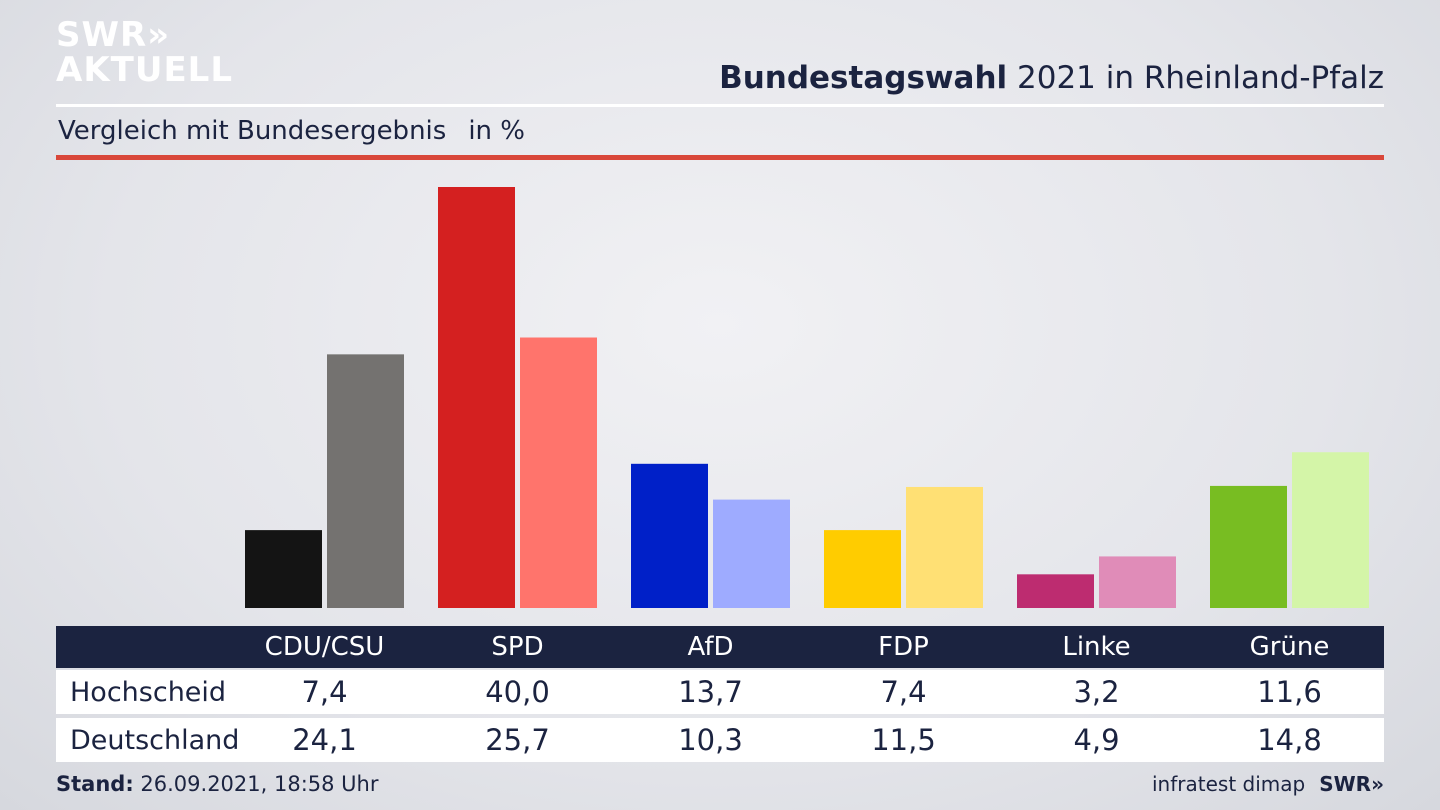 The height and width of the screenshot is (810, 1440). I want to click on bar-afd-deutschland, so click(751, 553).